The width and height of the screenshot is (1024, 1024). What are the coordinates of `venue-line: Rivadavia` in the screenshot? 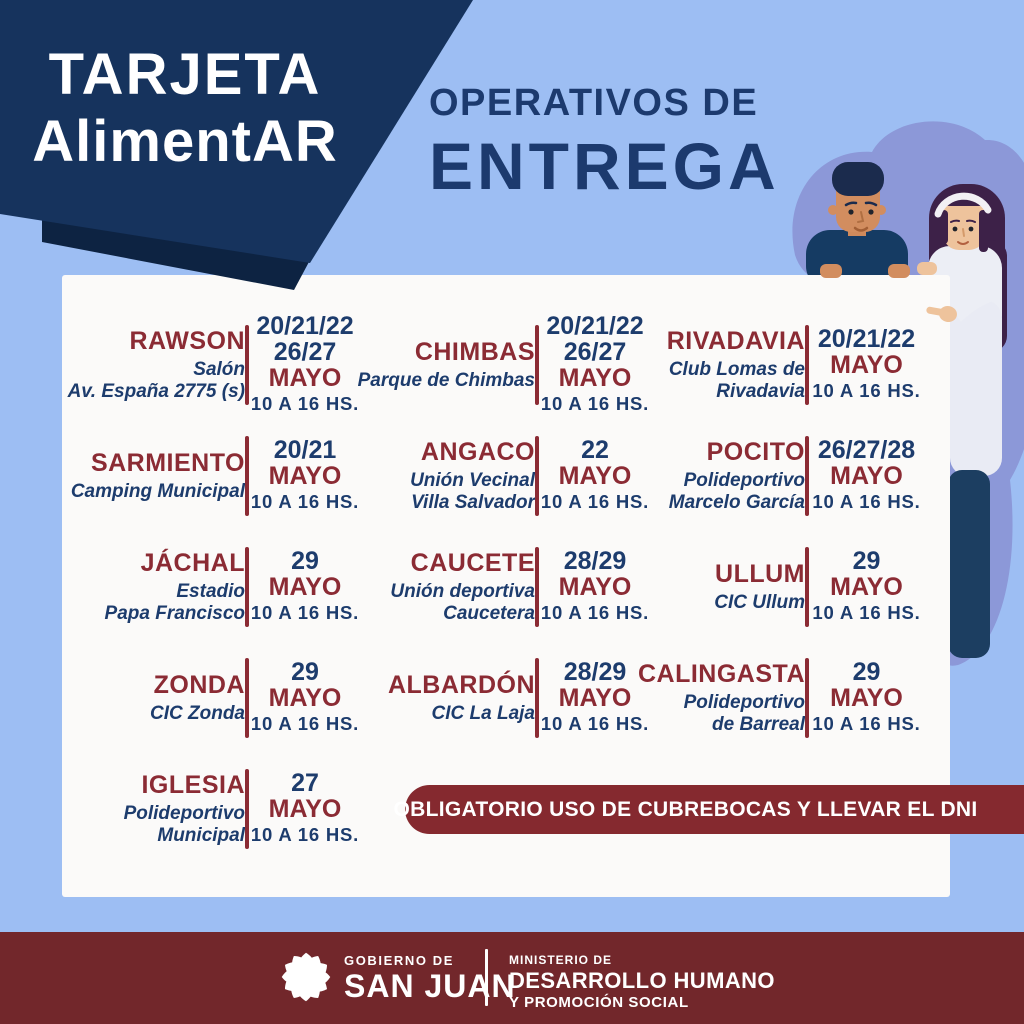 It's located at (760, 391).